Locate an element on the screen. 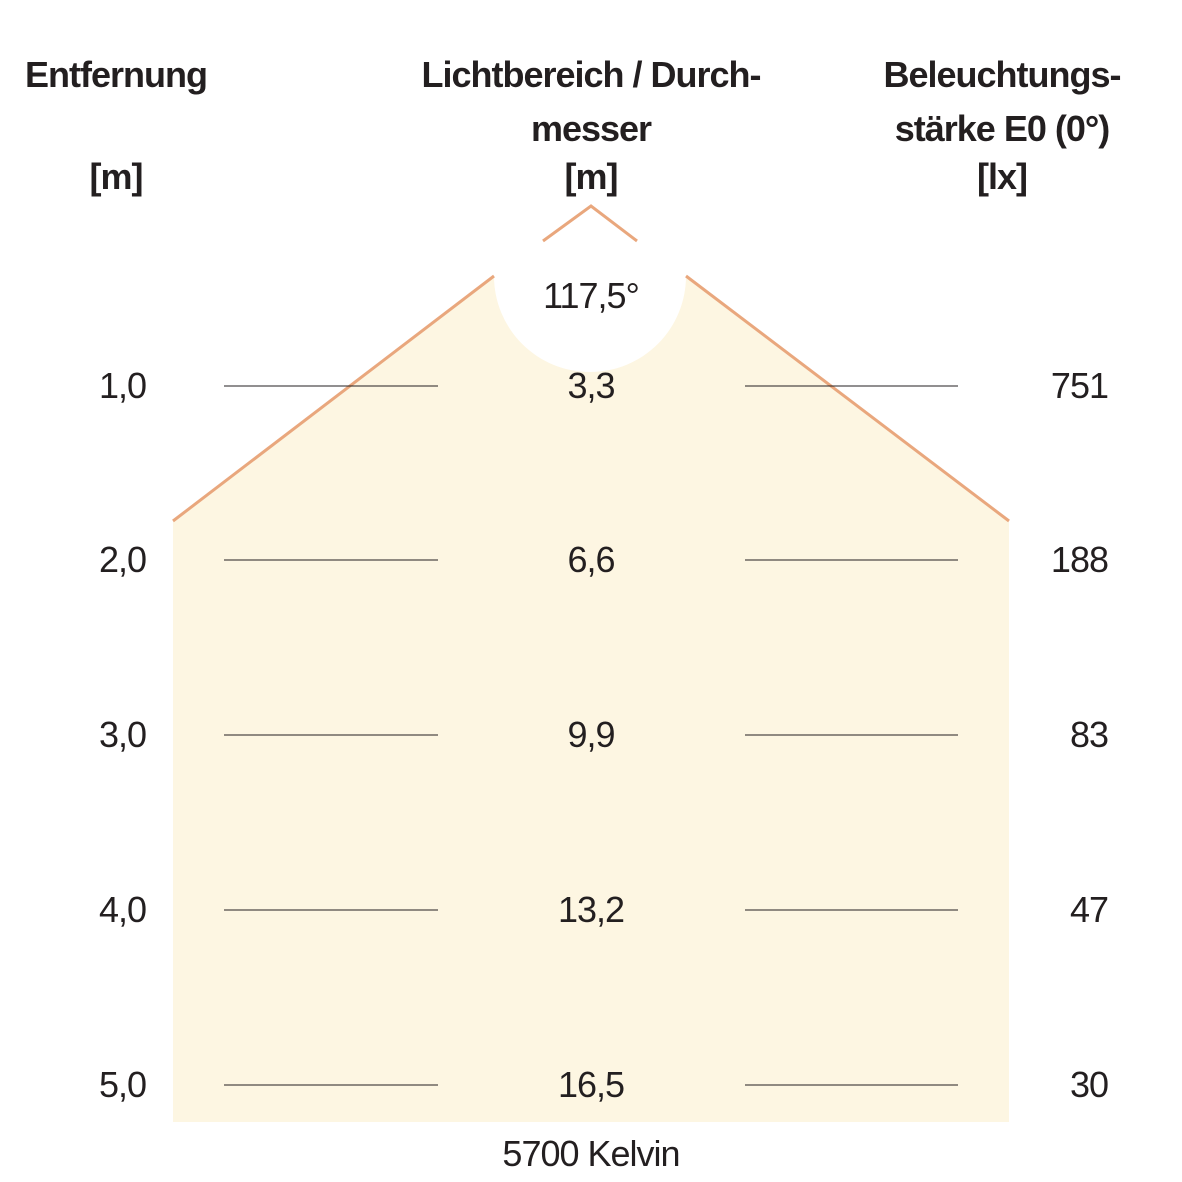 This screenshot has height=1182, width=1182. beam-edge-left is located at coordinates (333, 398).